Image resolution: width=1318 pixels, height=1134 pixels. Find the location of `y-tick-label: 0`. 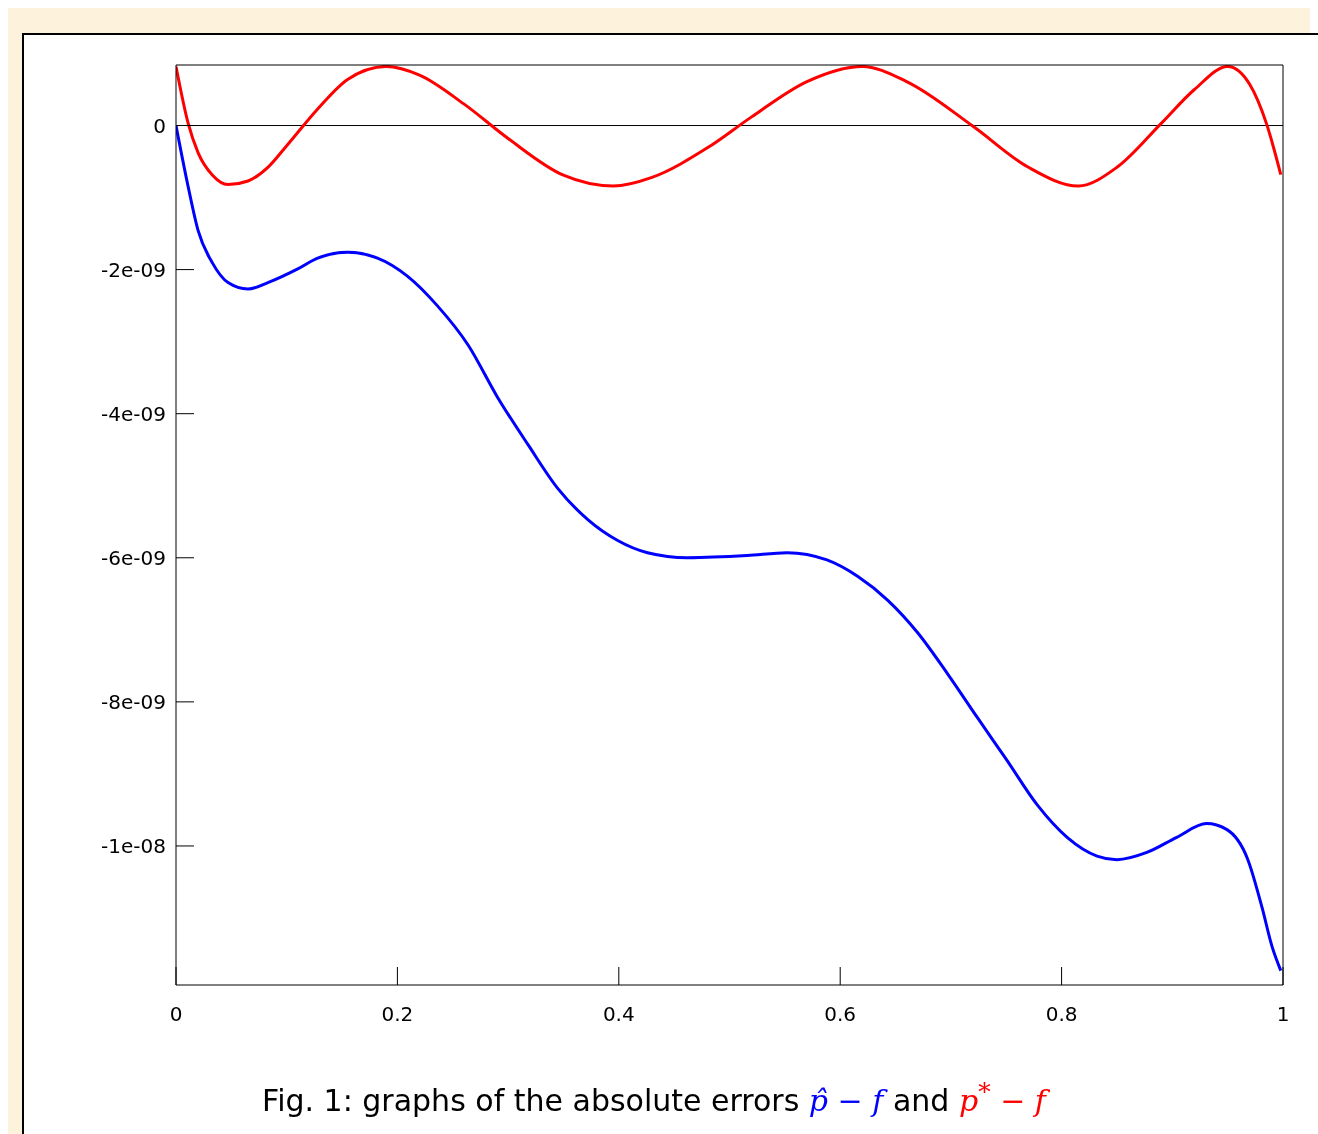

y-tick-label: 0 is located at coordinates (159, 125).